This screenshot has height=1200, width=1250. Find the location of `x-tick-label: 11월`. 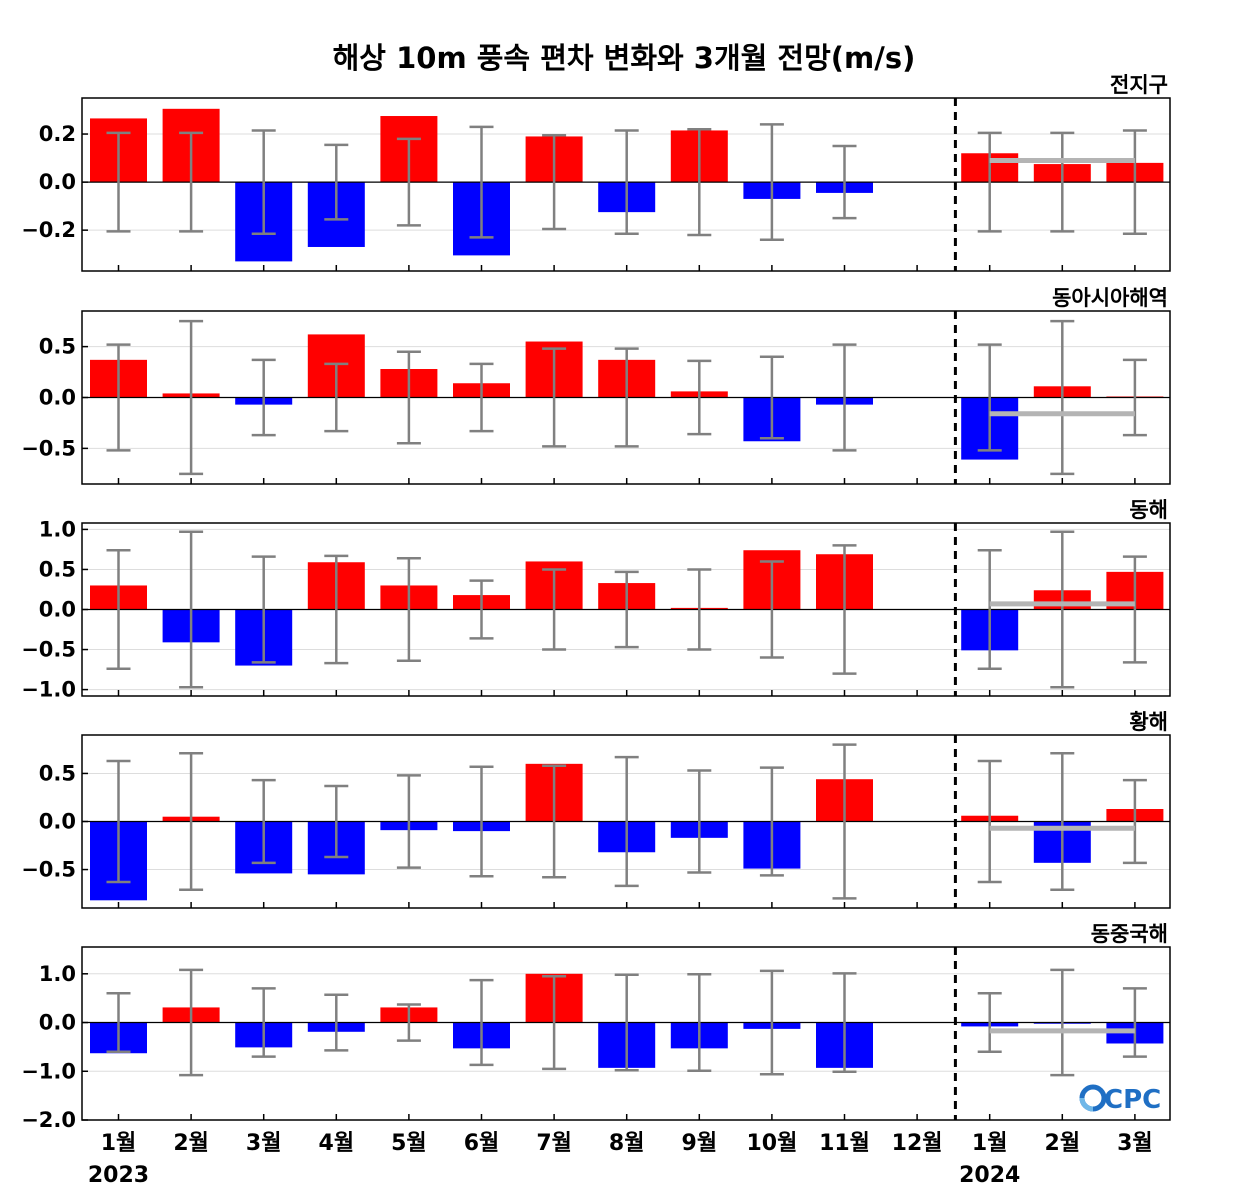

x-tick-label: 11월 is located at coordinates (844, 1143).